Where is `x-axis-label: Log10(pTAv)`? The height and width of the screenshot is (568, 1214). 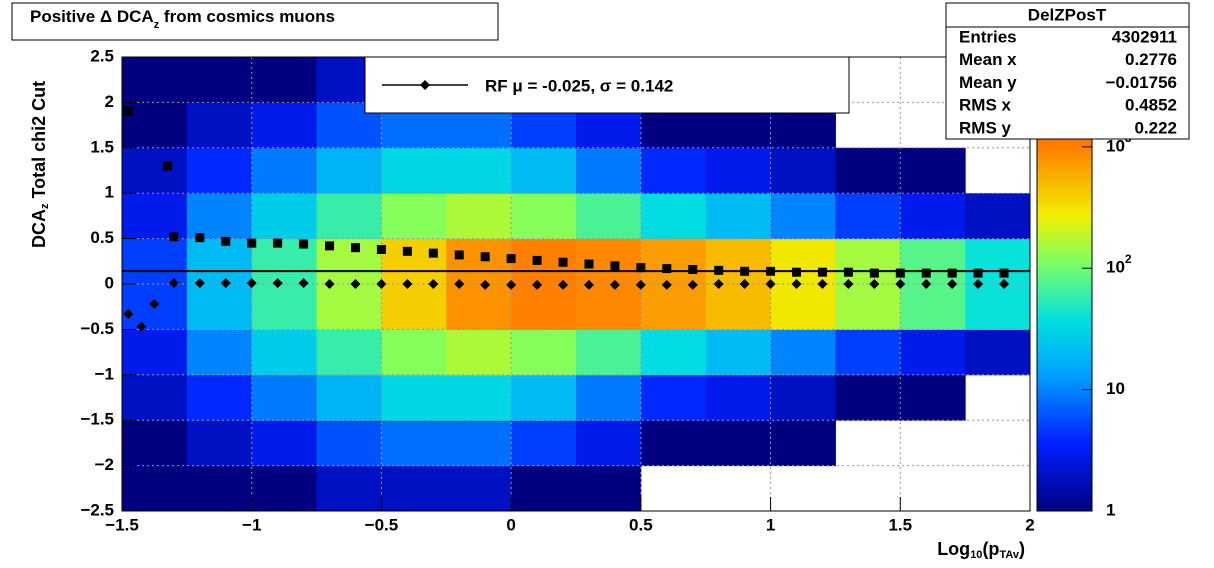 x-axis-label: Log10(pTAv) is located at coordinates (981, 550).